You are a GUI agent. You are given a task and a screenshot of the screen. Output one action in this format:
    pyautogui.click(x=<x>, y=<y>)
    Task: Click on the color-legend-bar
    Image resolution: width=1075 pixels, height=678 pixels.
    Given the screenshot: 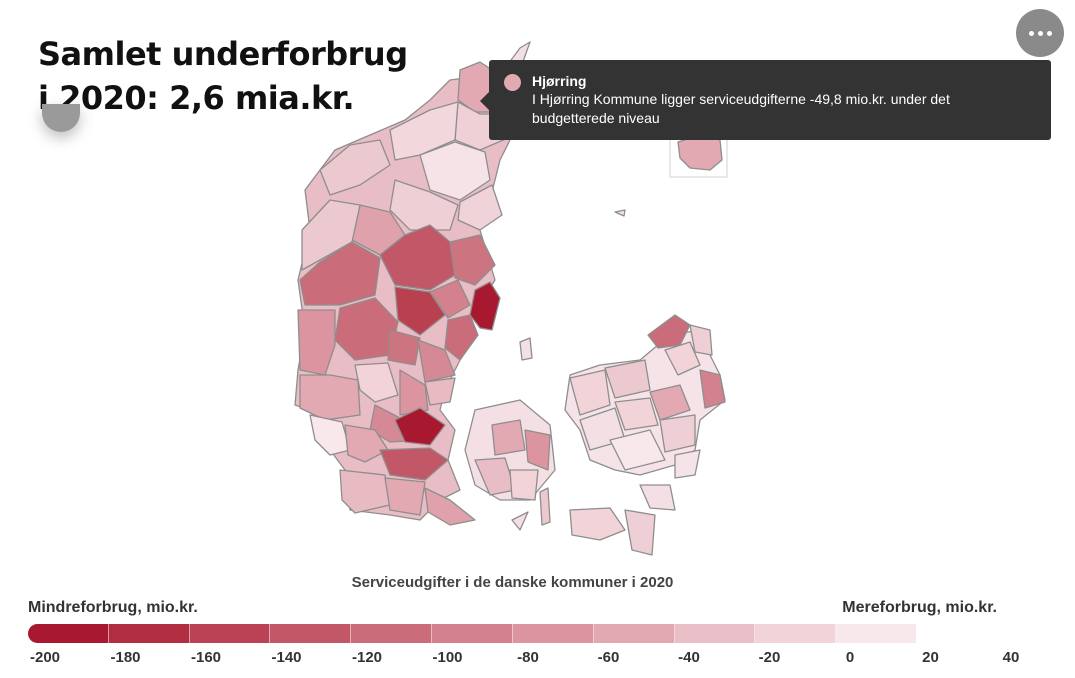 What is the action you would take?
    pyautogui.click(x=472, y=633)
    